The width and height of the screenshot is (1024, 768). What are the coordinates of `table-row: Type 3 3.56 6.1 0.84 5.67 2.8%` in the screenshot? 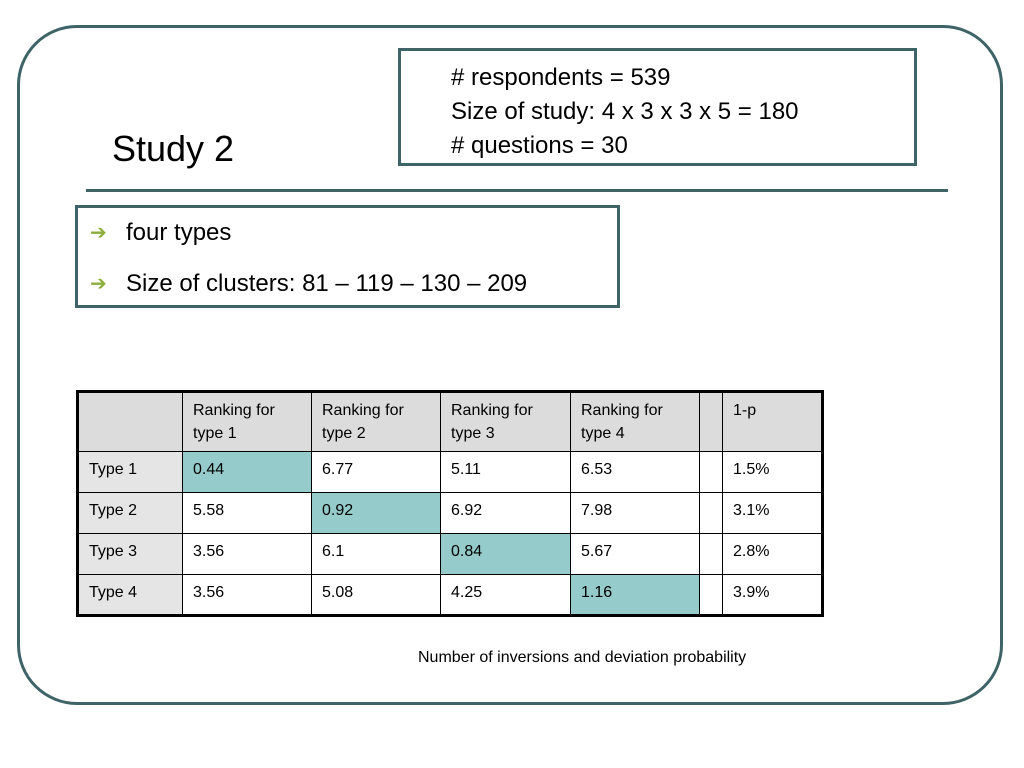 It's located at (450, 554).